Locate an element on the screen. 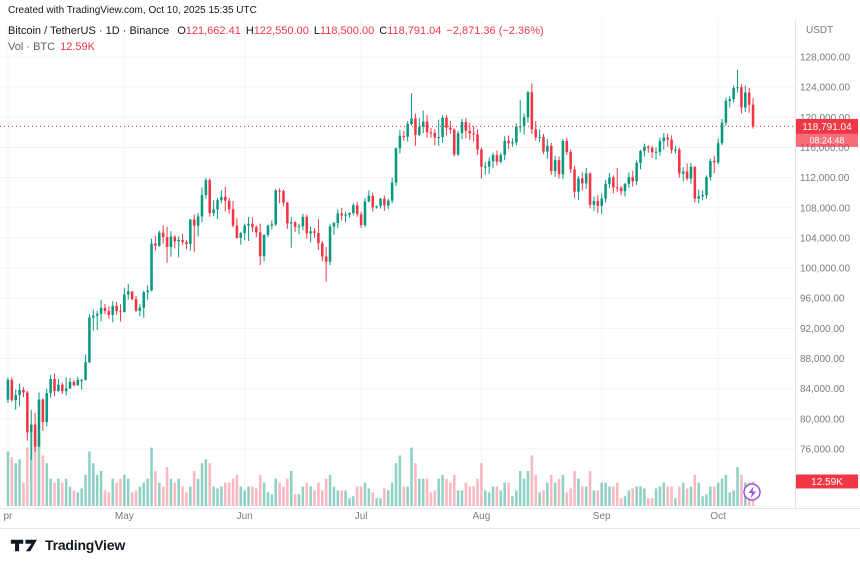 Image resolution: width=860 pixels, height=561 pixels. svg-text: USDT is located at coordinates (819, 30).